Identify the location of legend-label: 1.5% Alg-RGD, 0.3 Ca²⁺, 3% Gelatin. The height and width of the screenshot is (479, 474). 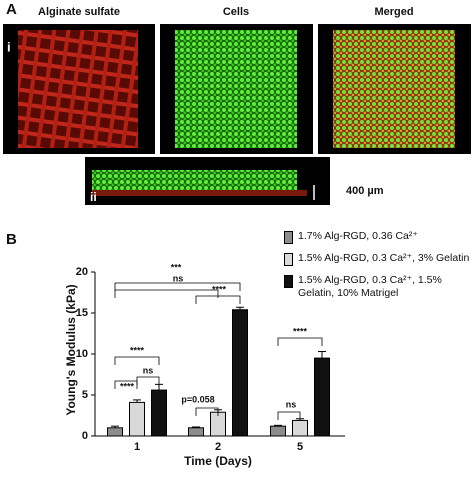
(384, 258).